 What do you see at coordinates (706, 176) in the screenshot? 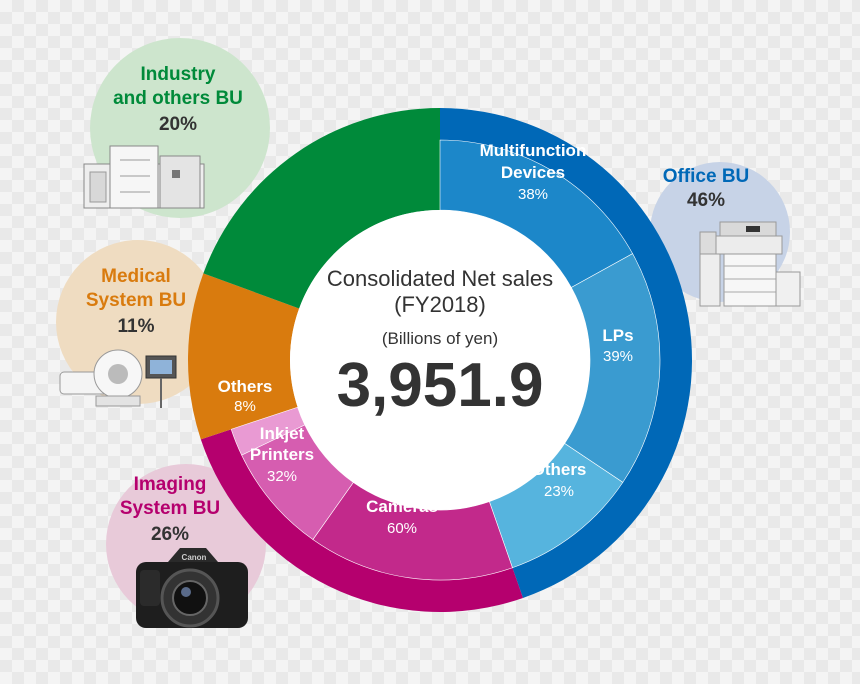
I see `office-bubble-title: Office BU` at bounding box center [706, 176].